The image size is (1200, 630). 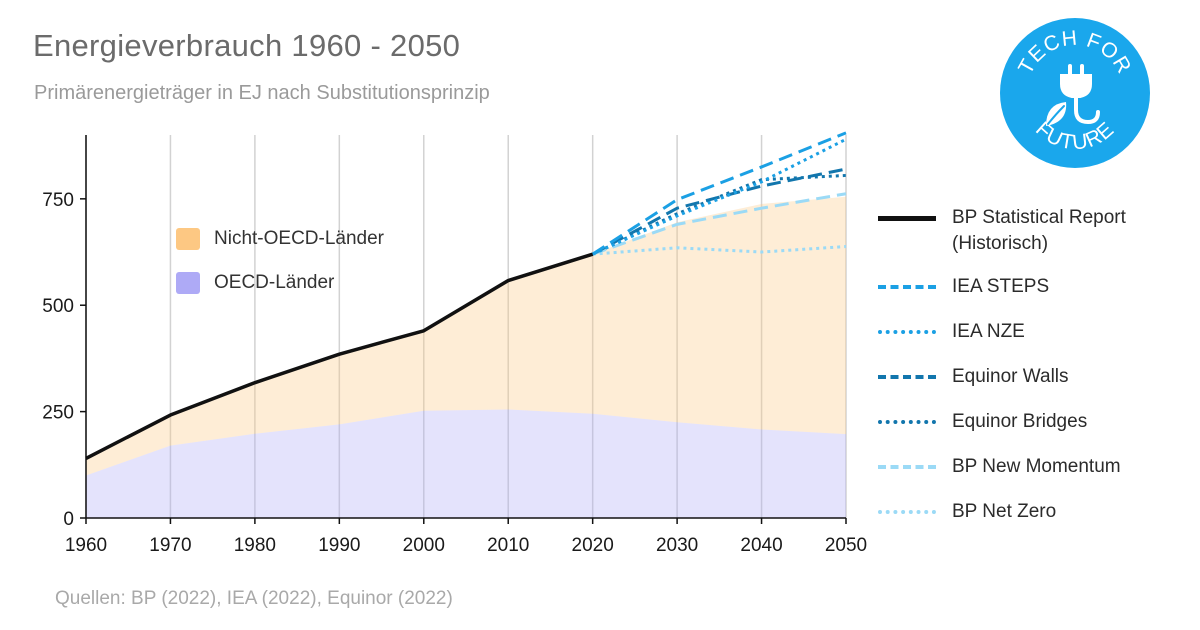 I want to click on x-tick-label-2030: 2030, so click(x=677, y=545).